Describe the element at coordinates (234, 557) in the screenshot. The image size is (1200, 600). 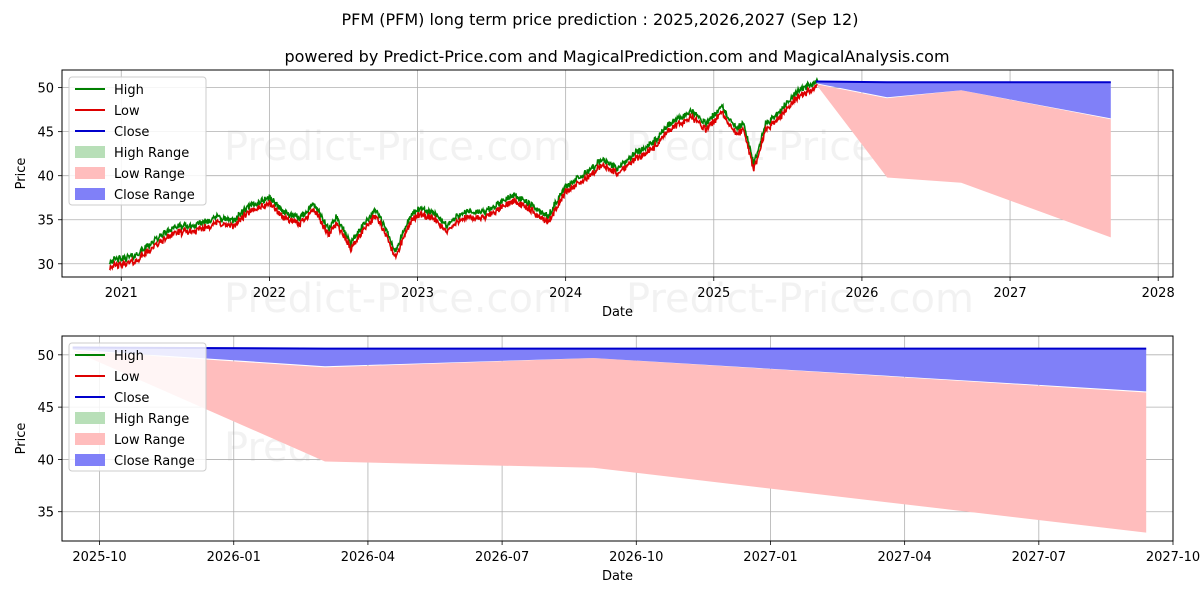
I see `x-tick-label: 2026-01` at that location.